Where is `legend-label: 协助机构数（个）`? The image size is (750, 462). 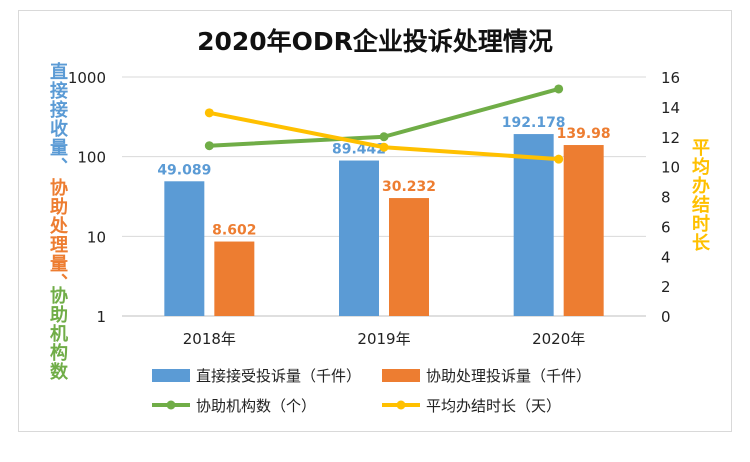 legend-label: 协助机构数（个） is located at coordinates (256, 406).